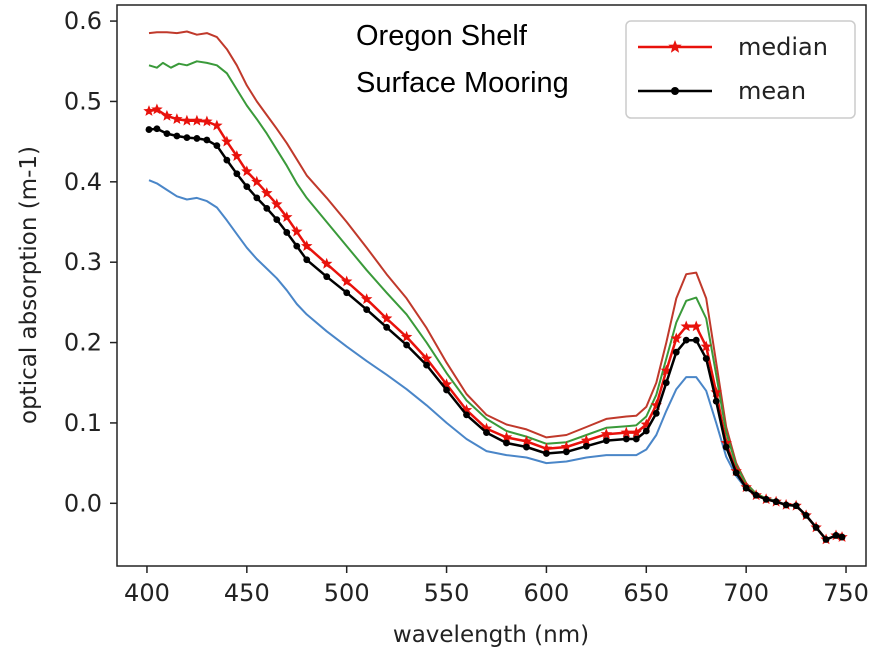 The image size is (874, 653). Describe the element at coordinates (772, 91) in the screenshot. I see `legend-label-mean: mean` at that location.